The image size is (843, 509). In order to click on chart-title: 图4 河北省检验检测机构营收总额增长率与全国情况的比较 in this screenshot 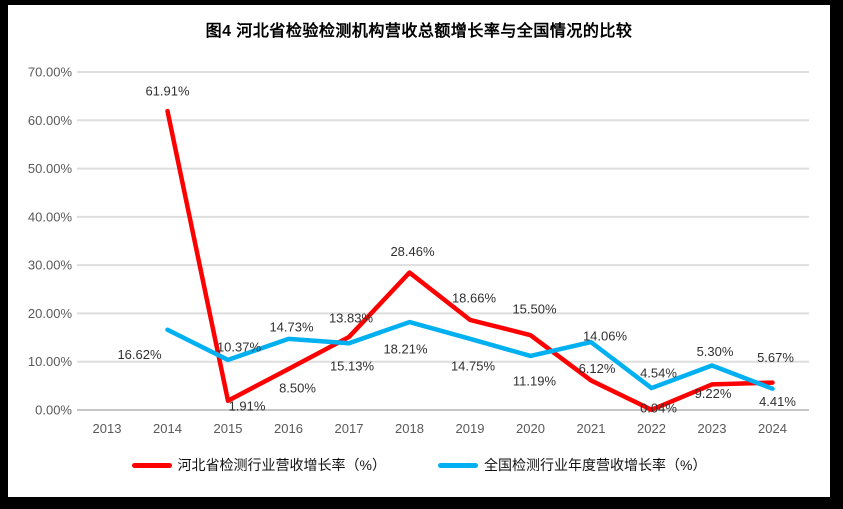, I will do `click(419, 31)`.